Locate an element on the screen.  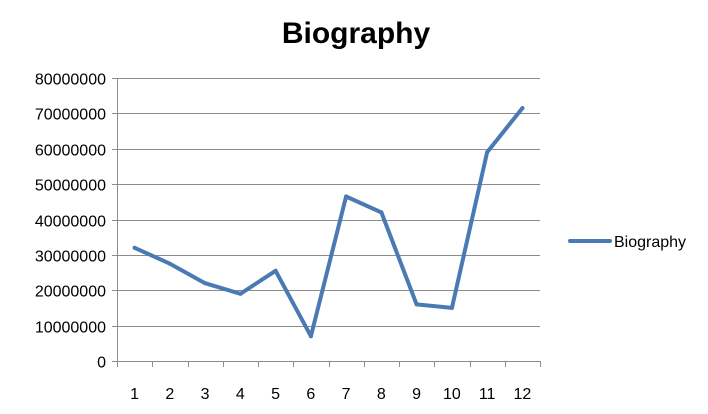
x-tick-label: 6 is located at coordinates (310, 394).